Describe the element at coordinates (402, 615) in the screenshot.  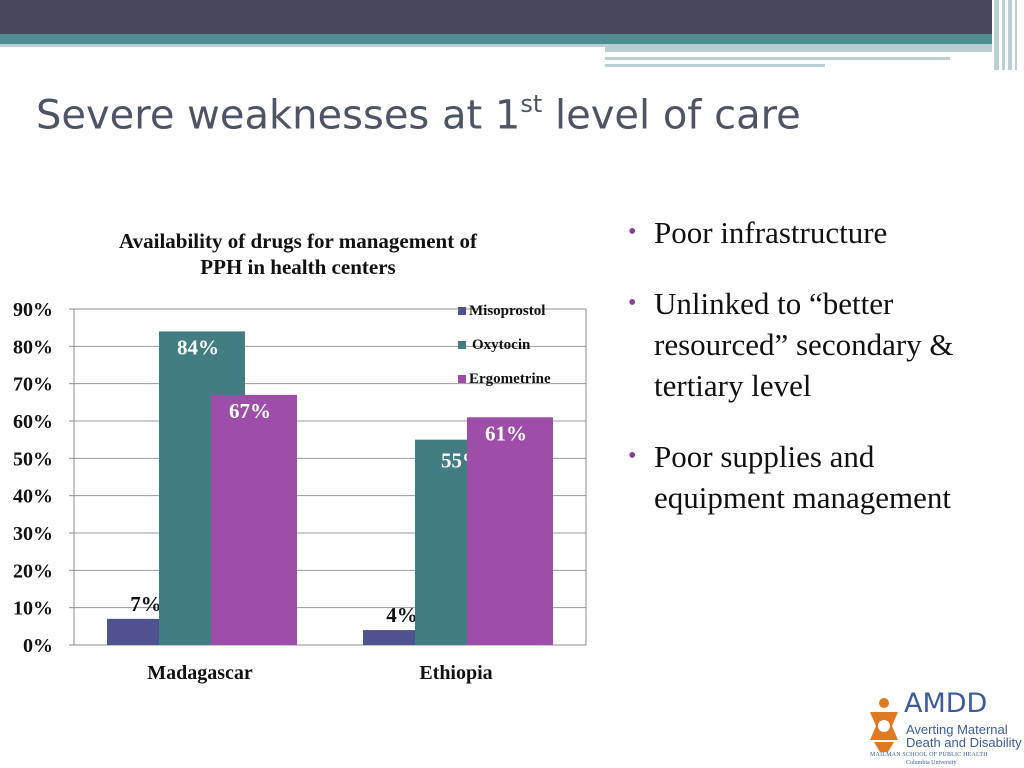
I see `data-label: 4%` at that location.